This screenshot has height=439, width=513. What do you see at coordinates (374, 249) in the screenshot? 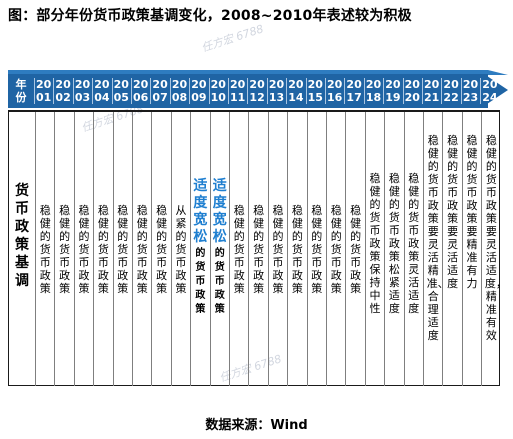
I see `stance-cell: 稳健的货币政策保持中性` at bounding box center [374, 249].